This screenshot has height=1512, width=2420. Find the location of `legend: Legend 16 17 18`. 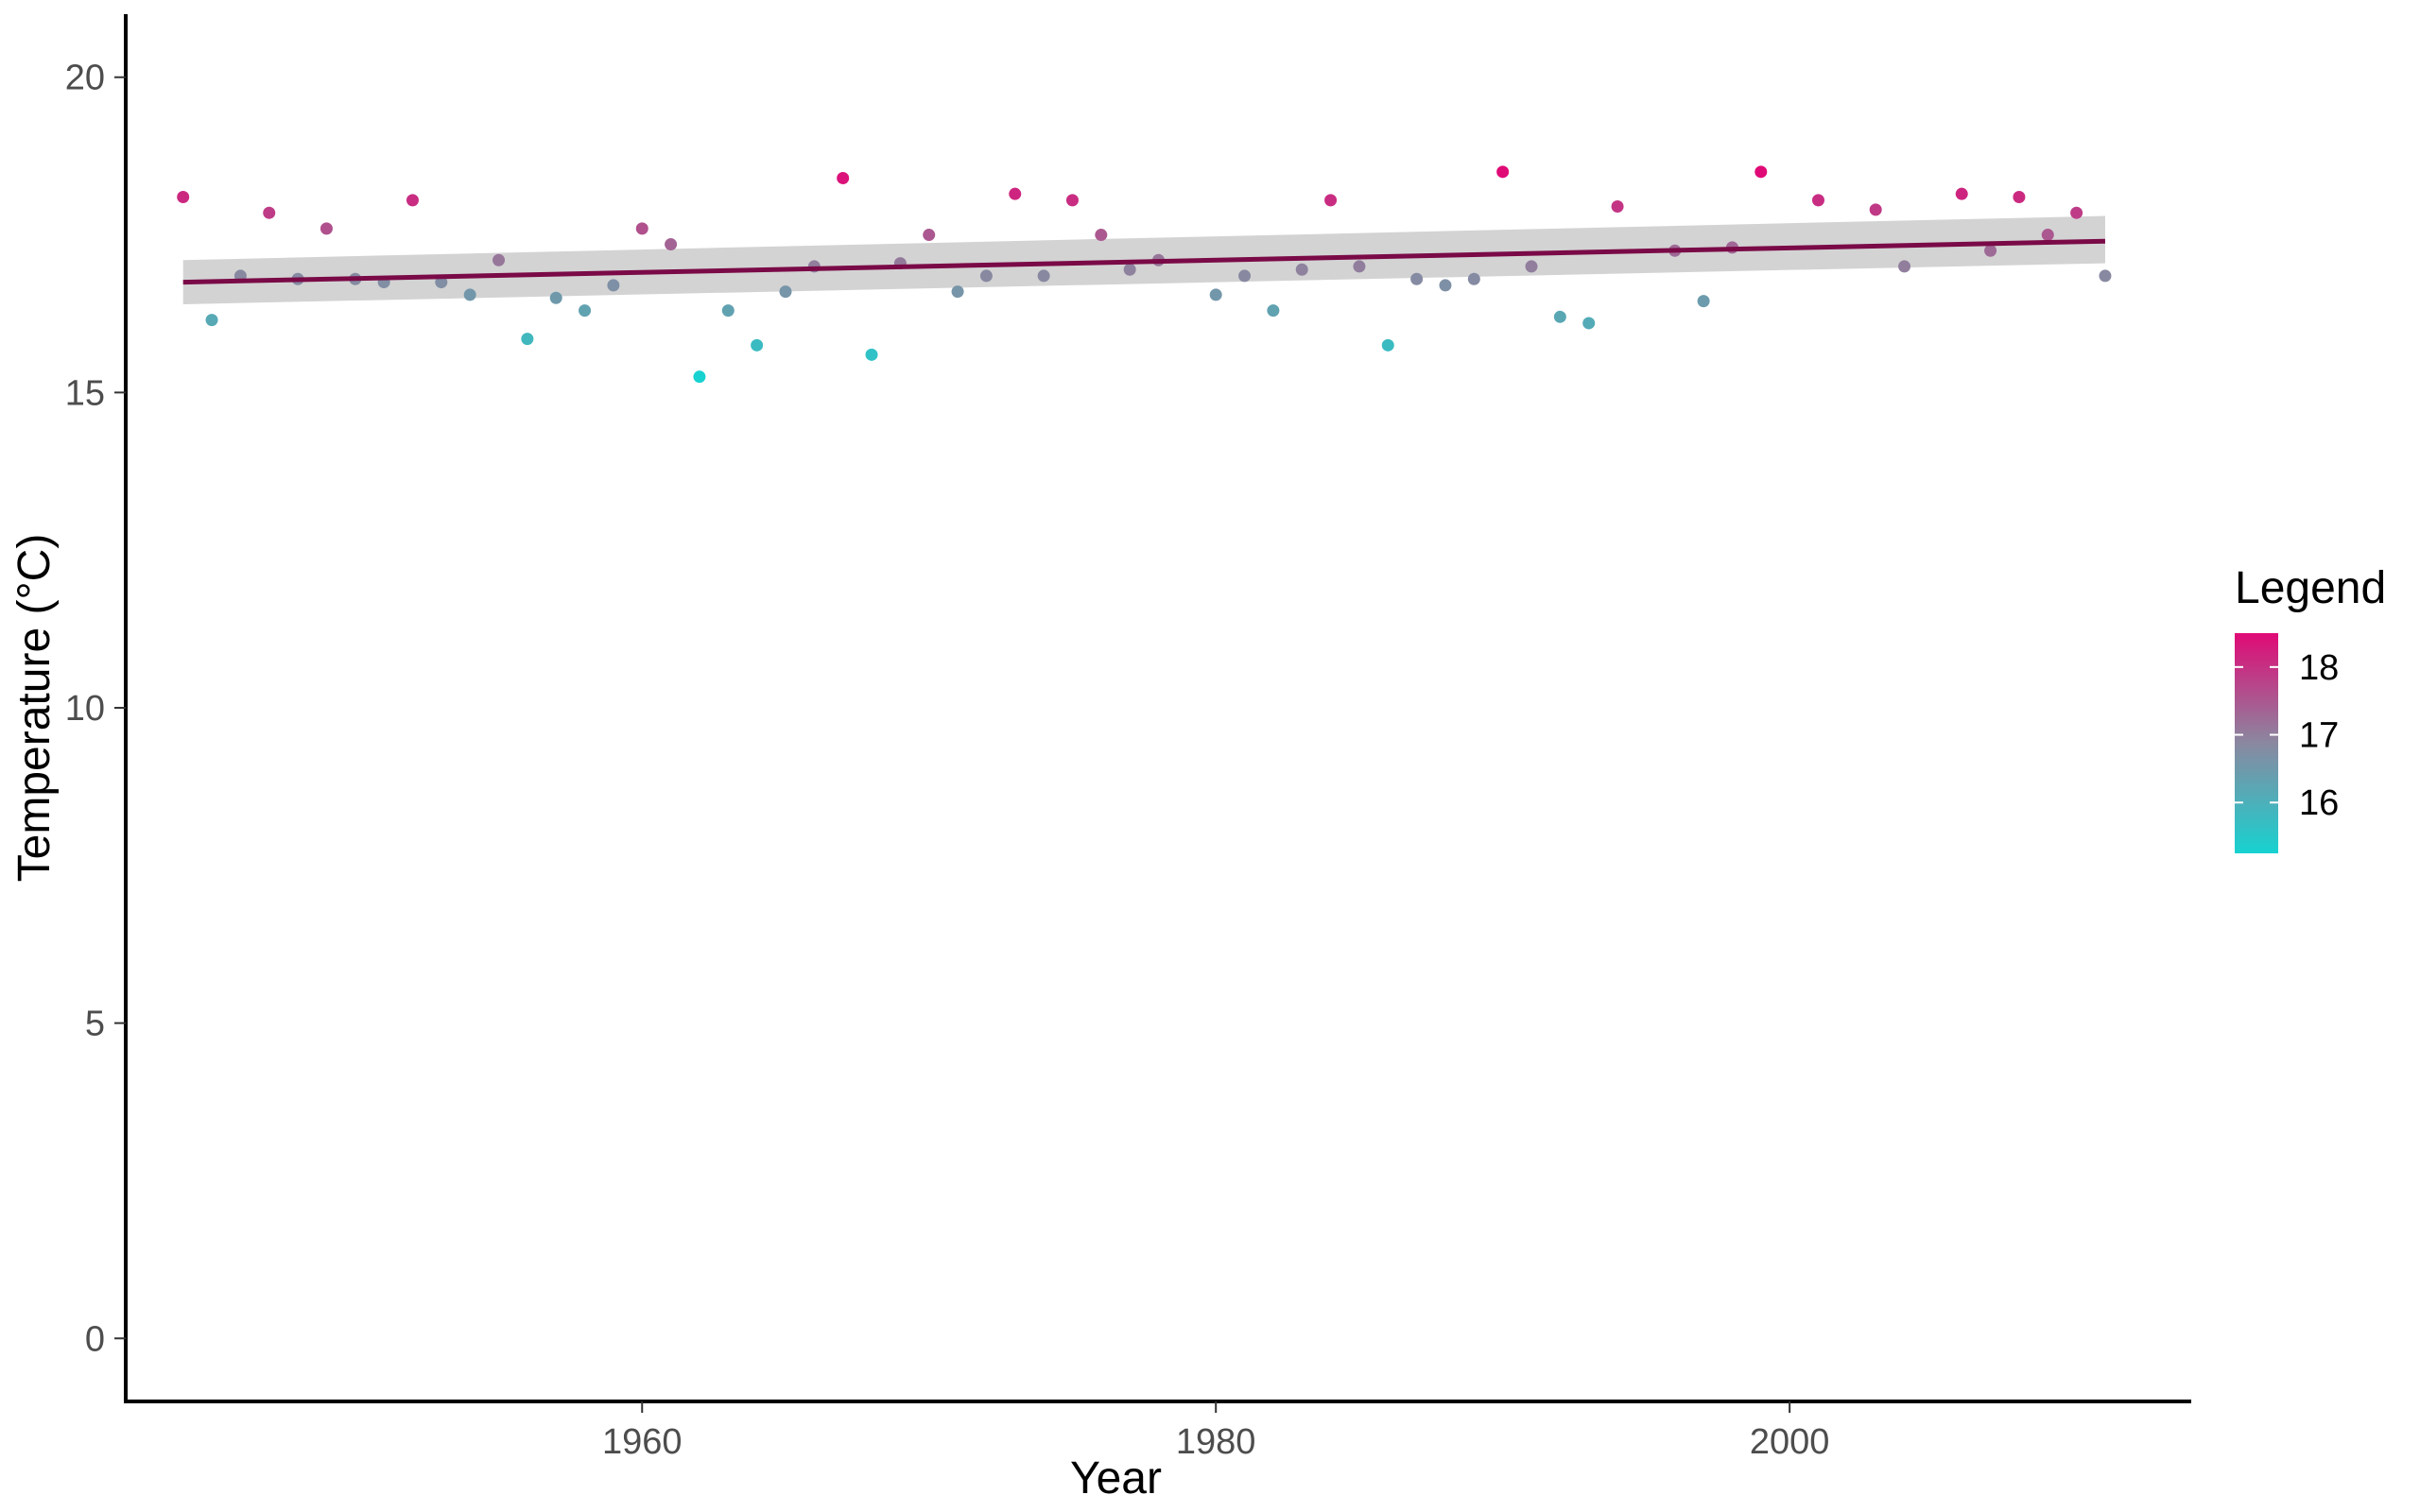

legend: Legend 16 17 18 is located at coordinates (2310, 708).